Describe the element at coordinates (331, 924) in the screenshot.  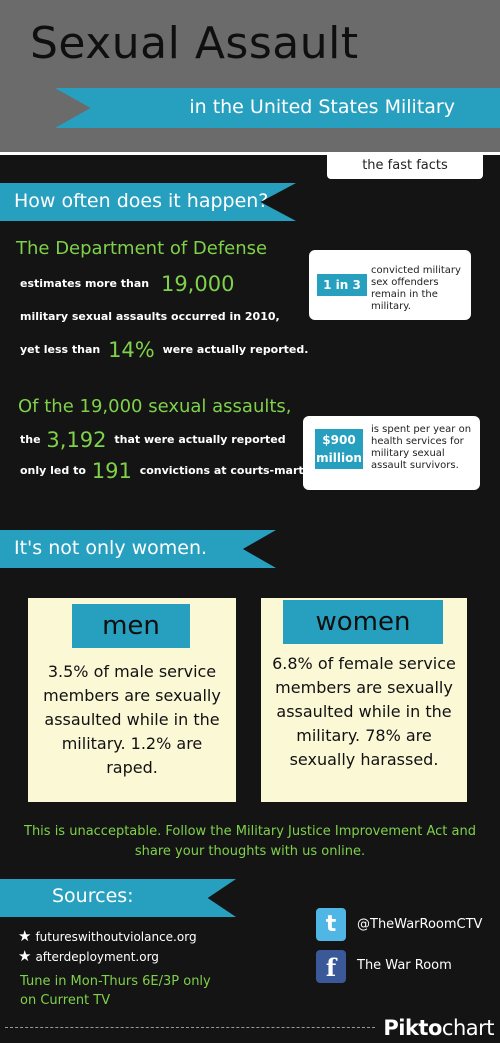
I see `twitter-icon: t` at that location.